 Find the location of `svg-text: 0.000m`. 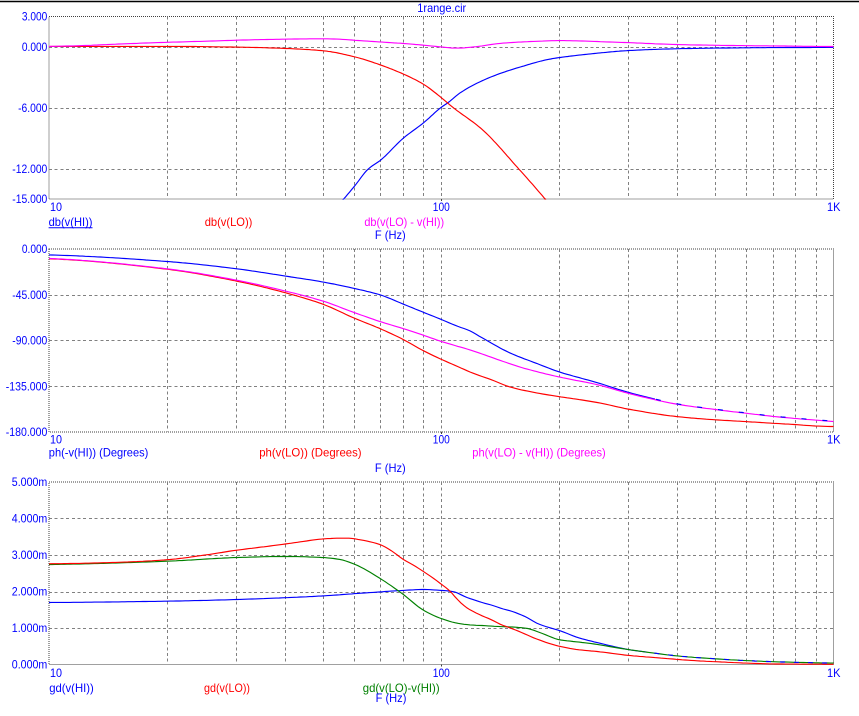

svg-text: 0.000m is located at coordinates (30, 665).